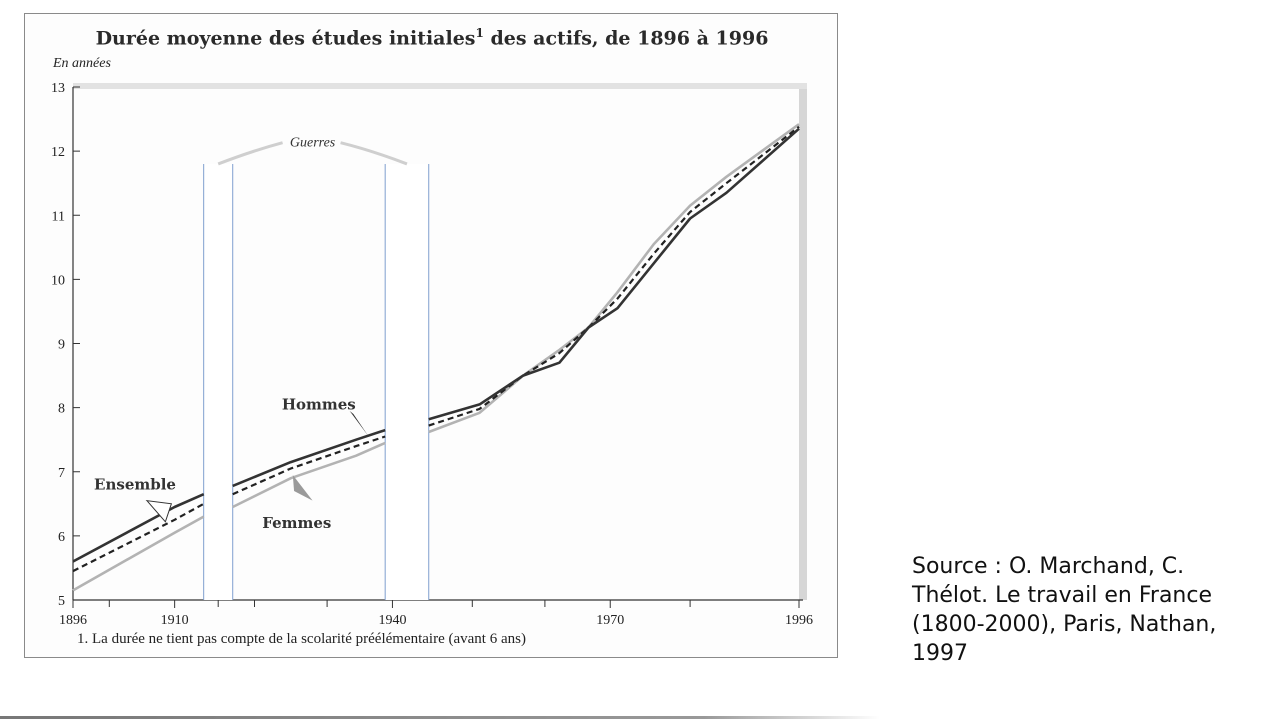 Image resolution: width=1280 pixels, height=720 pixels. Describe the element at coordinates (58, 216) in the screenshot. I see `y-tick-label-11: 11` at that location.